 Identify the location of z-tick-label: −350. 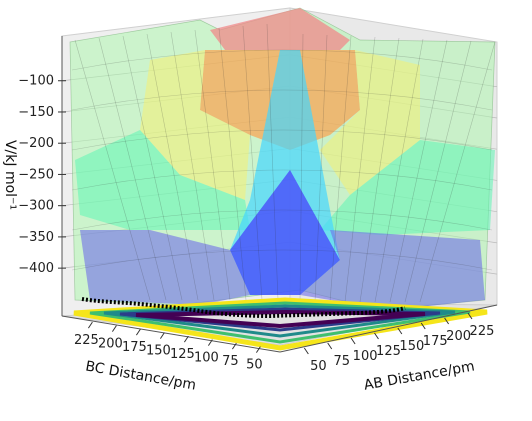
(36, 237).